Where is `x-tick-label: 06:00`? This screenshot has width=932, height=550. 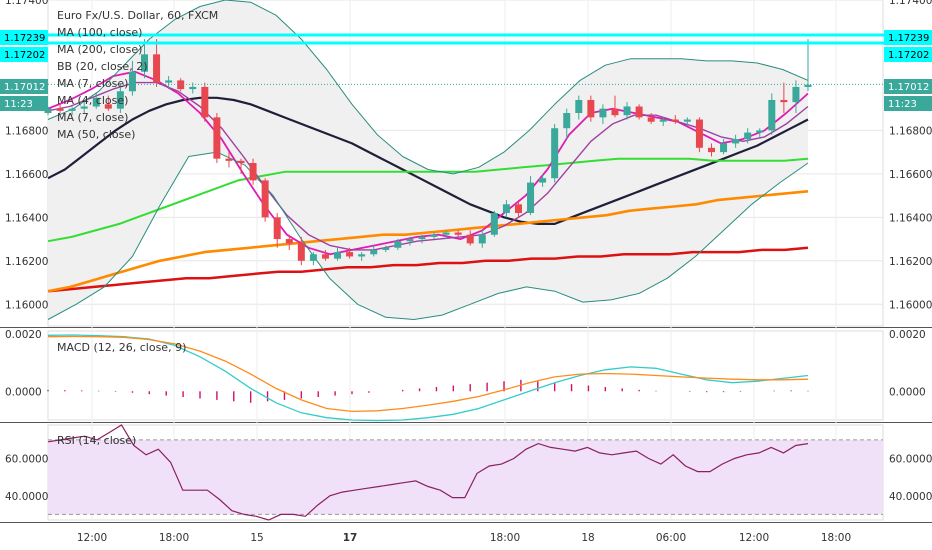 x-tick-label: 06:00 is located at coordinates (671, 538).